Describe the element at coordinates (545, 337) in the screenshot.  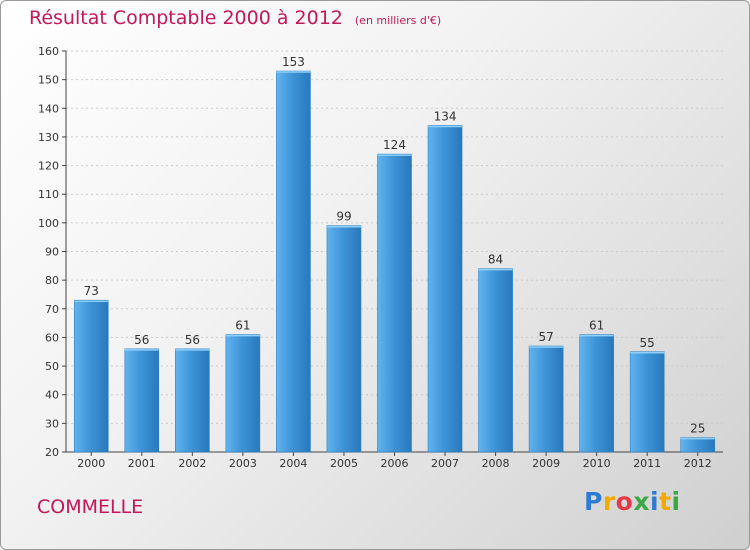
I see `bar-value-label: 57` at that location.